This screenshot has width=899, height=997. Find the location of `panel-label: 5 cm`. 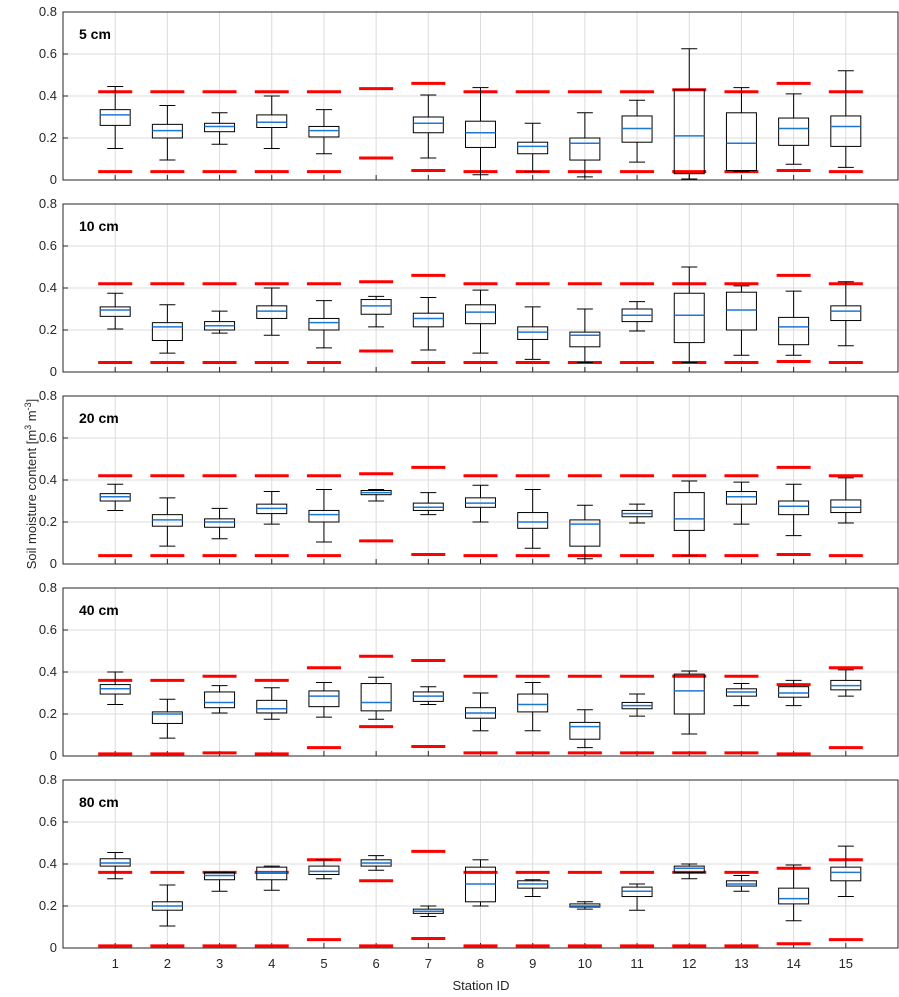

panel-label: 5 cm is located at coordinates (95, 34).